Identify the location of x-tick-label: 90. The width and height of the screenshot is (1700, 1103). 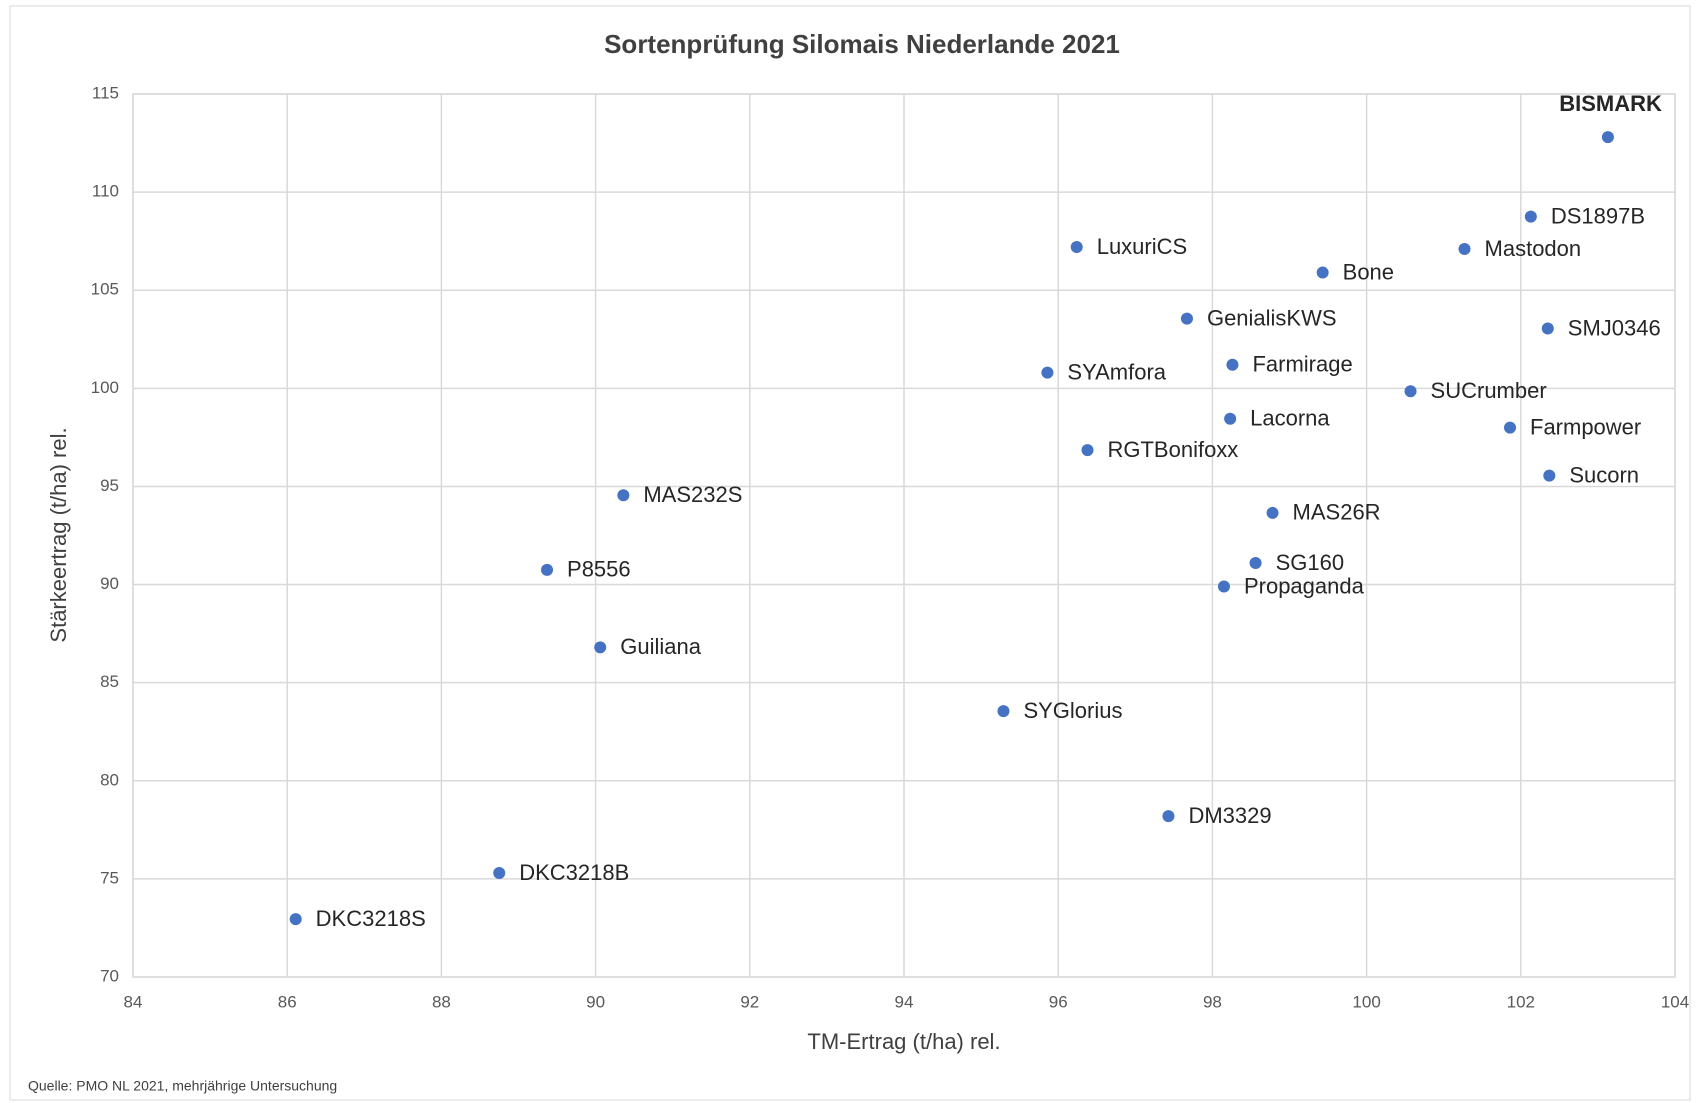
(595, 1001).